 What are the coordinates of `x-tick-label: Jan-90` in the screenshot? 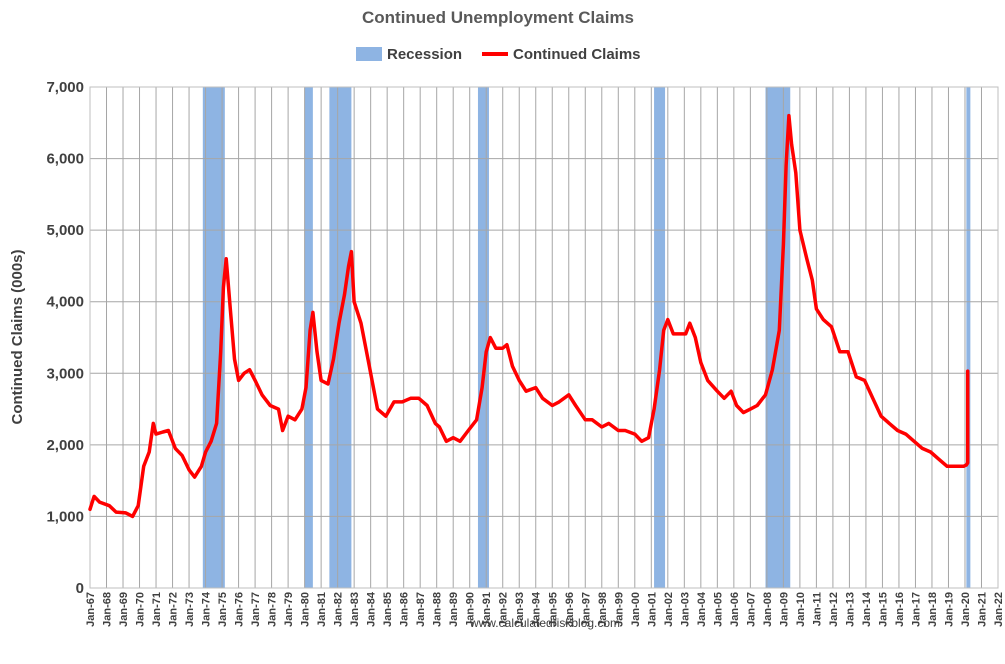 It's located at (471, 609).